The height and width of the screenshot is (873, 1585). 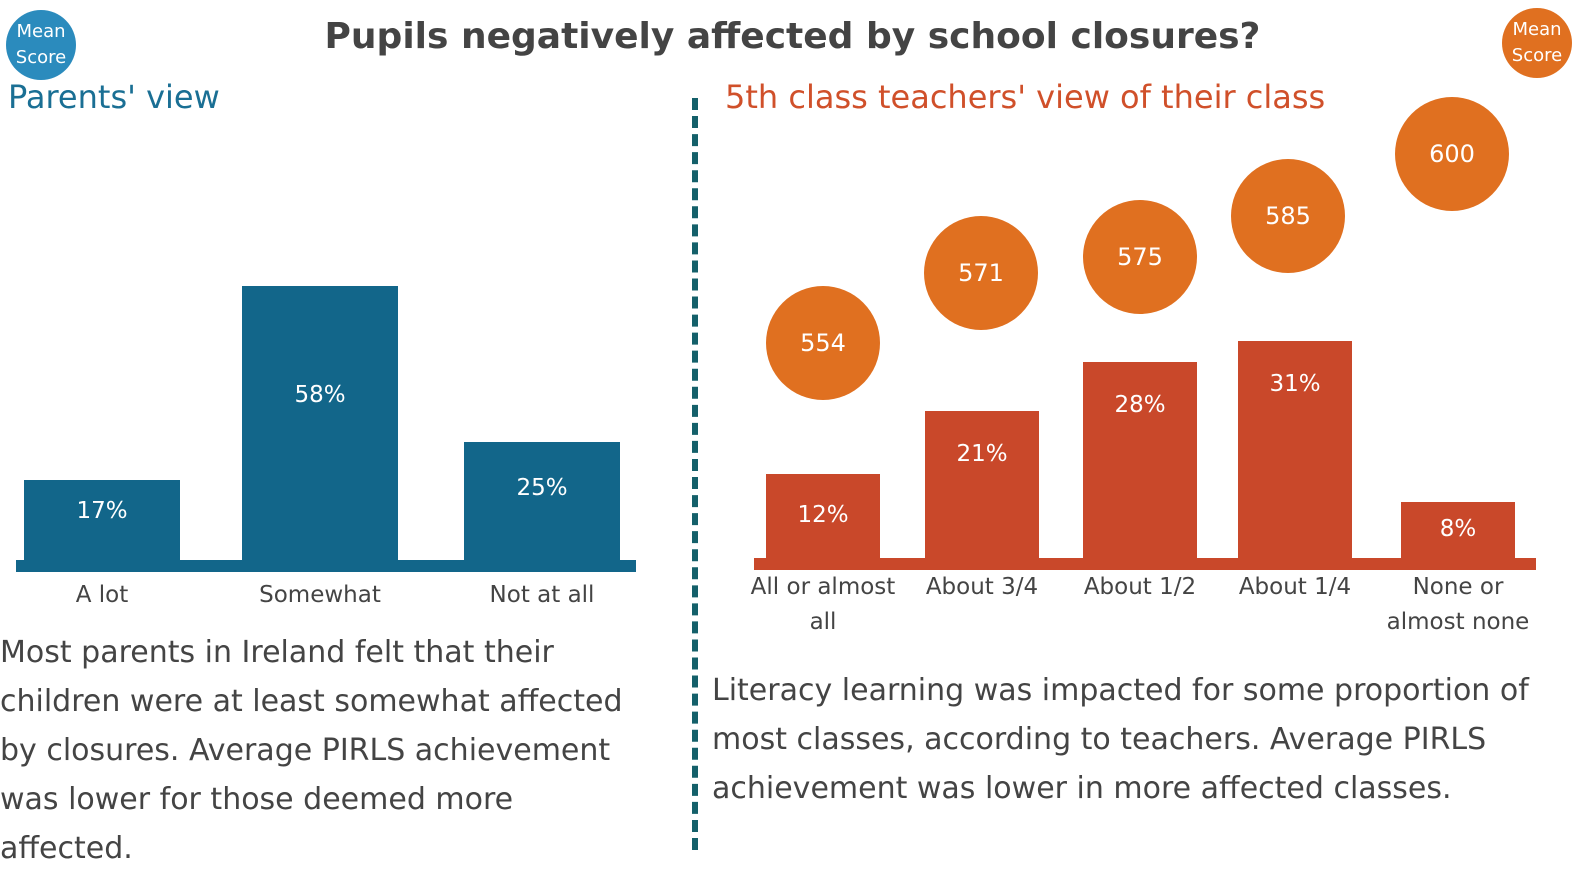 What do you see at coordinates (102, 510) in the screenshot?
I see `data-label: 17%` at bounding box center [102, 510].